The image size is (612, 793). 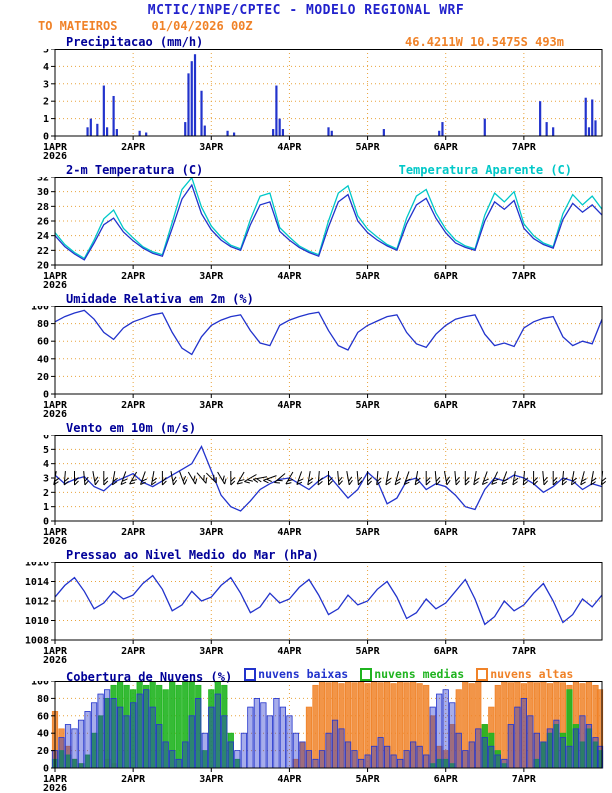 I want to click on pressure-title-row: Pressao ao Nivel Medio do Mar (hPa), so click(x=306, y=555).